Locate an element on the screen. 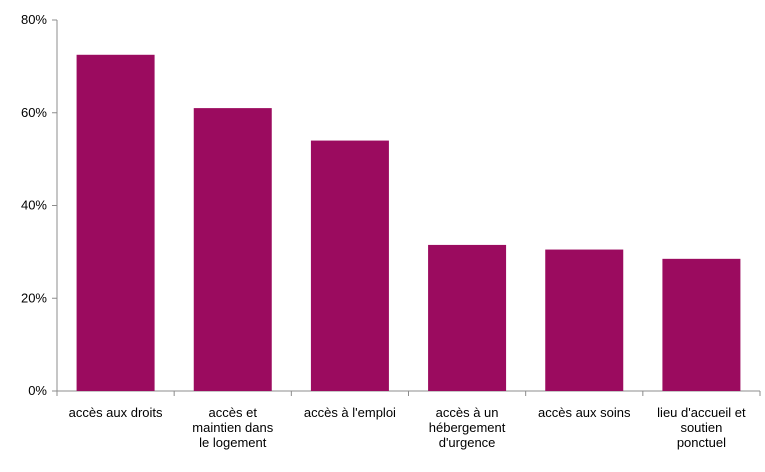 The image size is (765, 472). category-label: lieu d'accueil et soutien ponctuel is located at coordinates (701, 427).